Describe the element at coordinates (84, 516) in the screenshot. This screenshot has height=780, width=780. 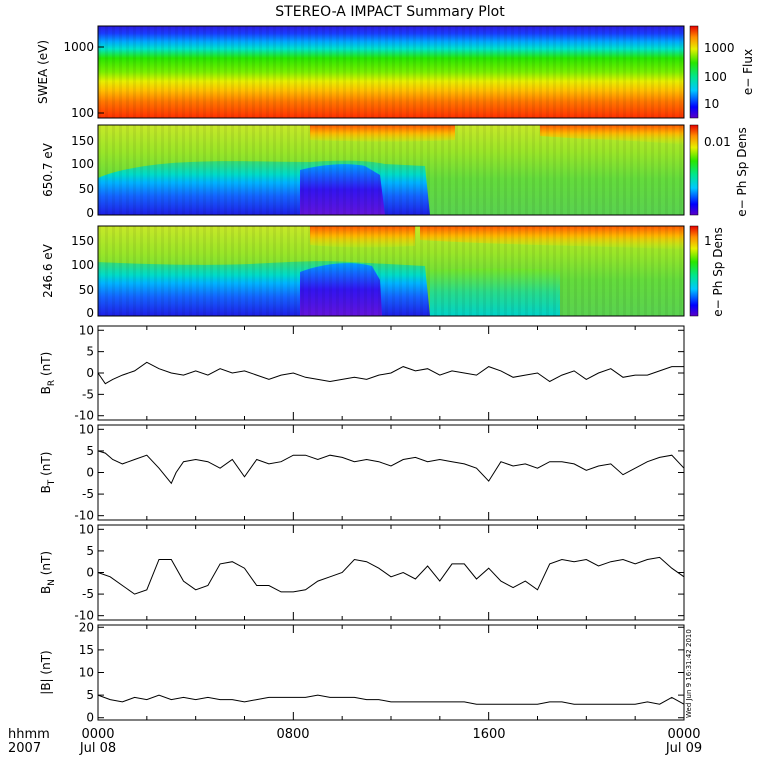
I see `bt-ytick-label: -10` at that location.